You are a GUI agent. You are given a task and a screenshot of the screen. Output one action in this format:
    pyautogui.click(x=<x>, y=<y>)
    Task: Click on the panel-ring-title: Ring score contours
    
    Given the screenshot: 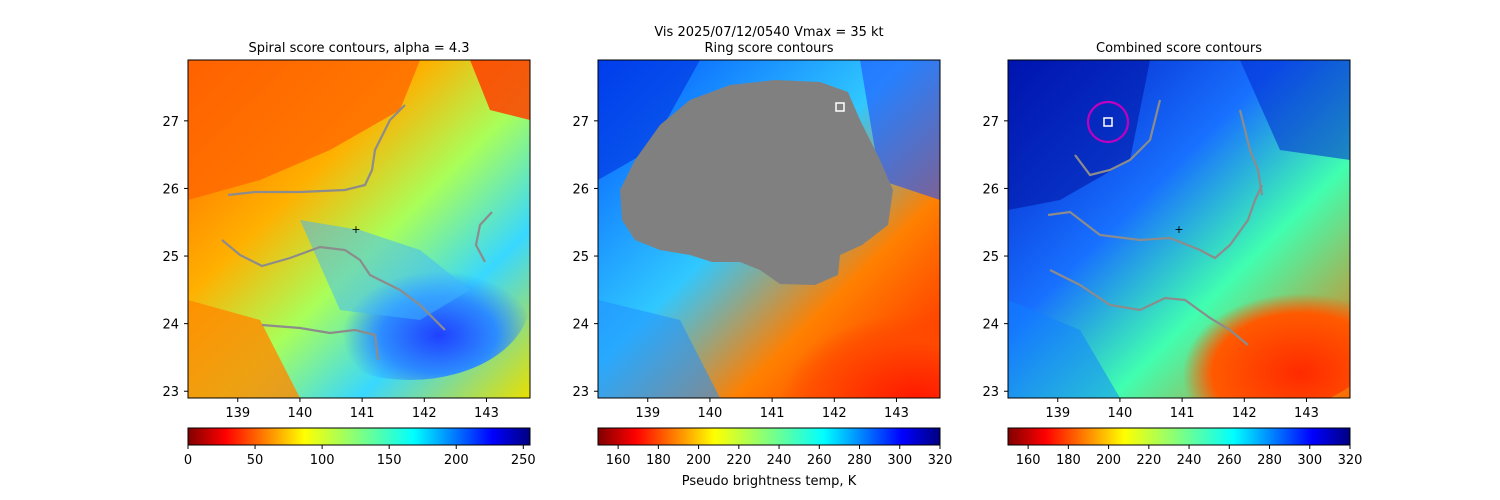 What is the action you would take?
    pyautogui.click(x=768, y=48)
    